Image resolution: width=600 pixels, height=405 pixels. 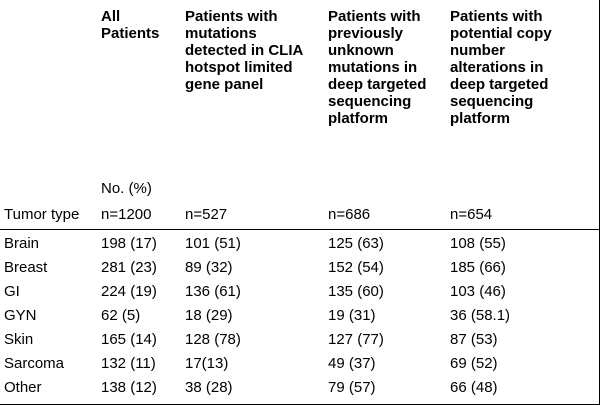 I want to click on value-cell: 224 (19), so click(x=129, y=291).